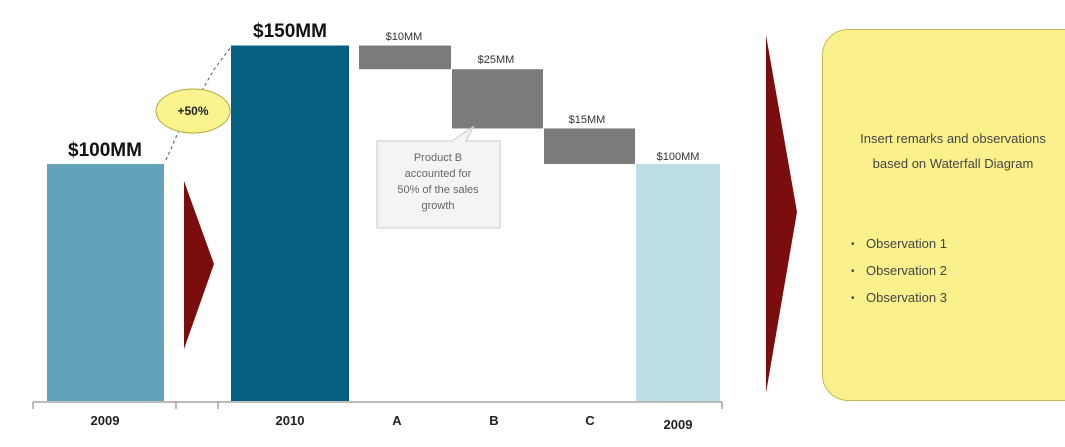  I want to click on observation-item: Observation 1, so click(899, 244).